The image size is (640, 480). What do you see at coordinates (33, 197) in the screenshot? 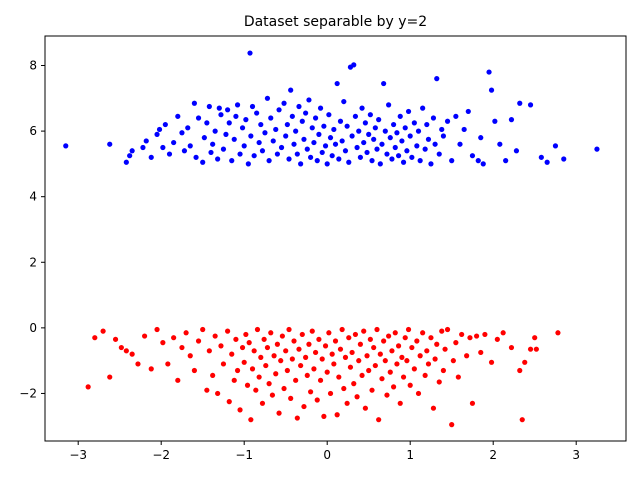
I see `y-tick-label-3: 4` at bounding box center [33, 197].